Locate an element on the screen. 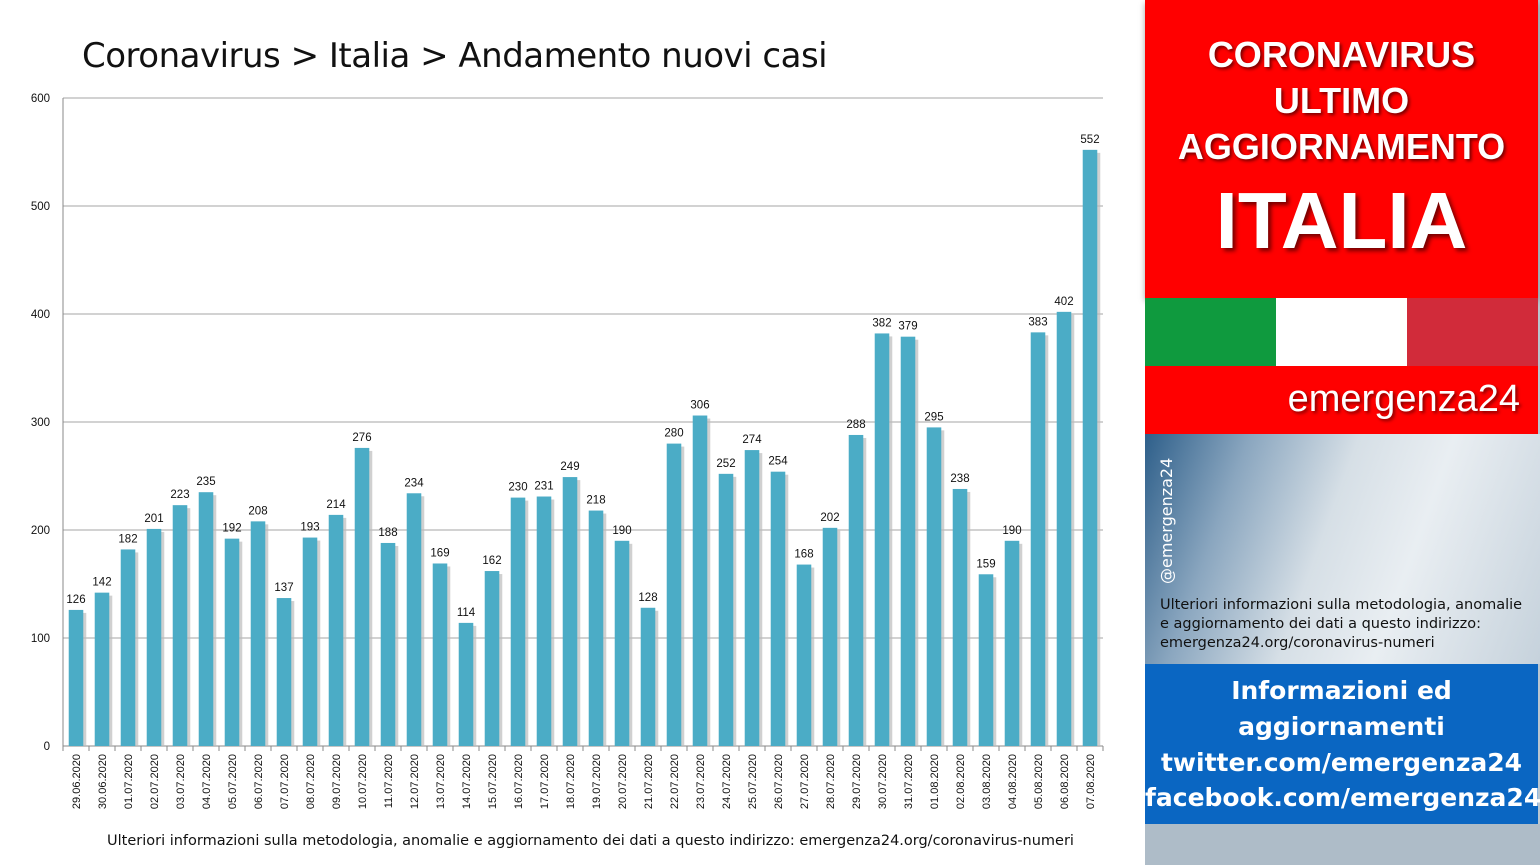 The image size is (1540, 865). data-label: 193 is located at coordinates (309, 528).